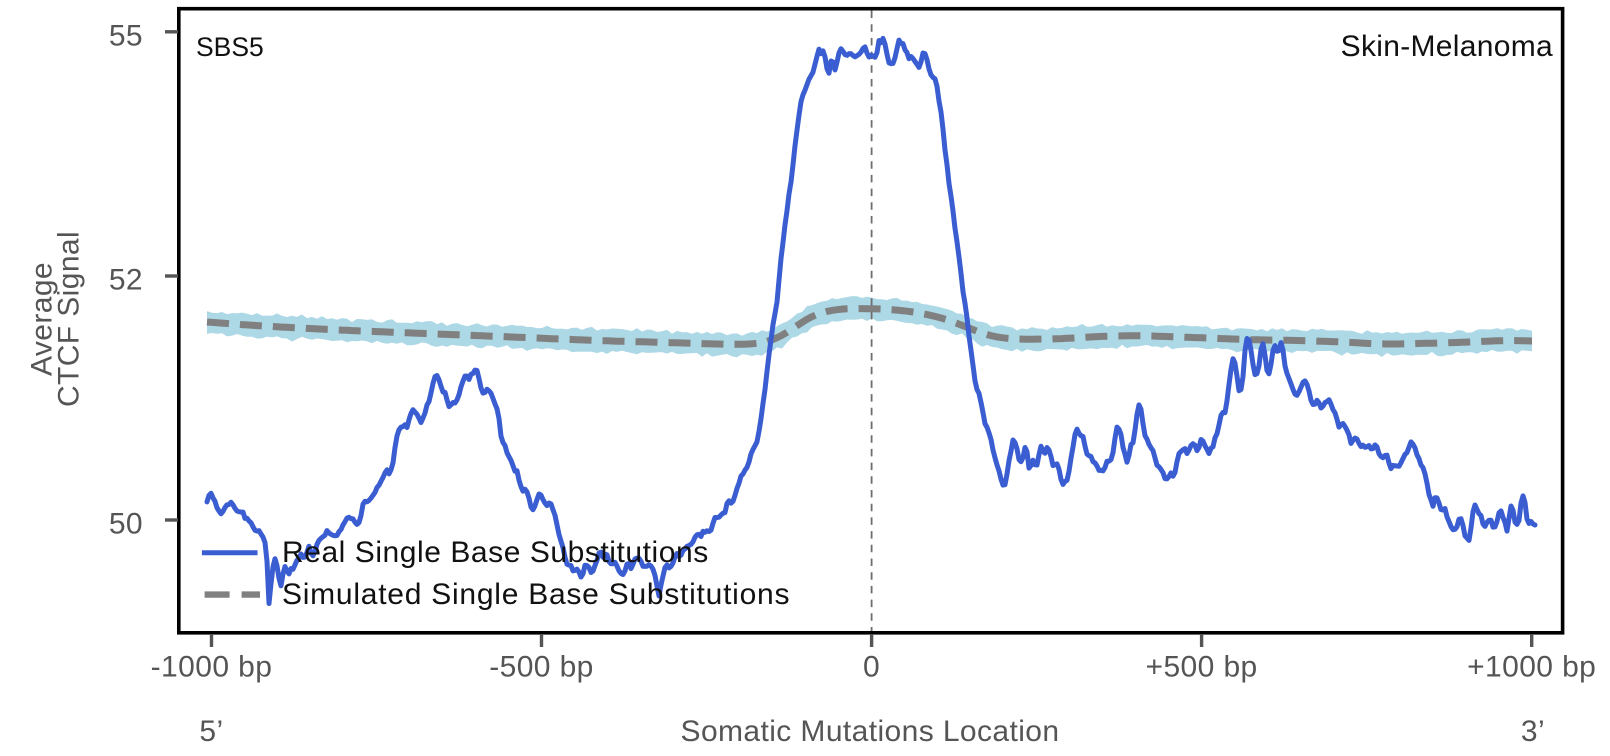 The image size is (1610, 756). What do you see at coordinates (126, 35) in the screenshot?
I see `svg-text: 55` at bounding box center [126, 35].